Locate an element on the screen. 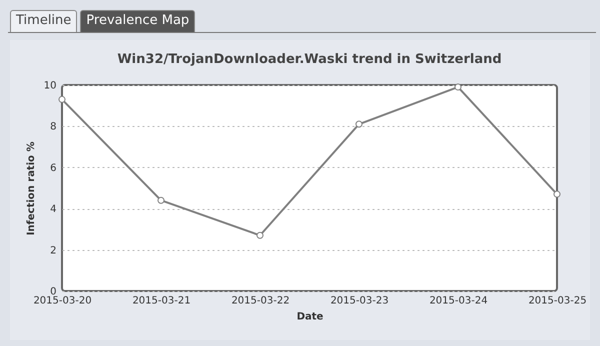 The width and height of the screenshot is (600, 346). x-tick-label: 2015-03-22 is located at coordinates (260, 301).